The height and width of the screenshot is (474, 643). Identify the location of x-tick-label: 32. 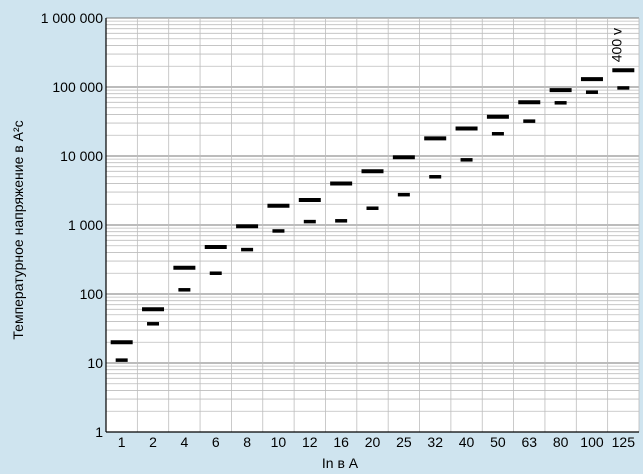
(435, 442).